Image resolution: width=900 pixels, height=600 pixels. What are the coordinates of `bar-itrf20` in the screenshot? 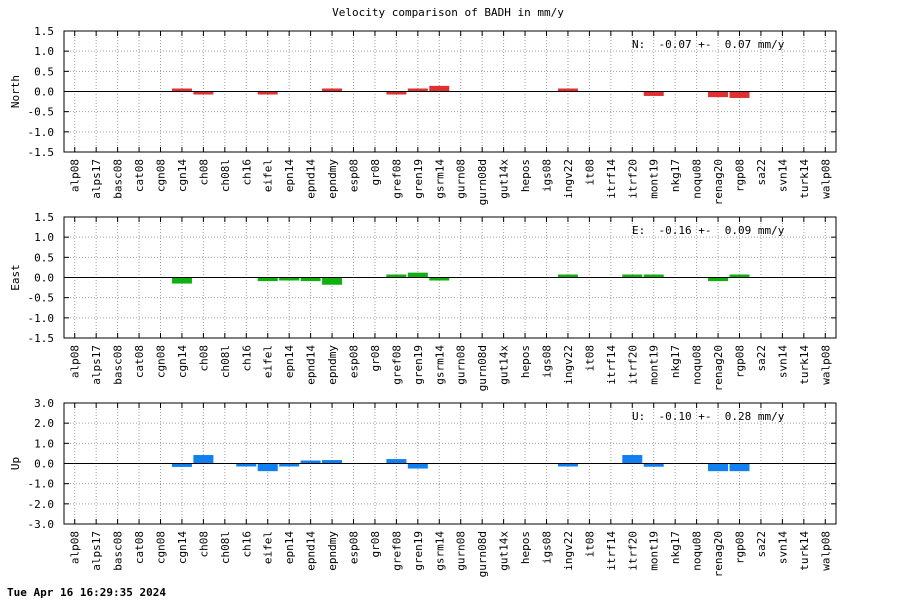 It's located at (632, 276).